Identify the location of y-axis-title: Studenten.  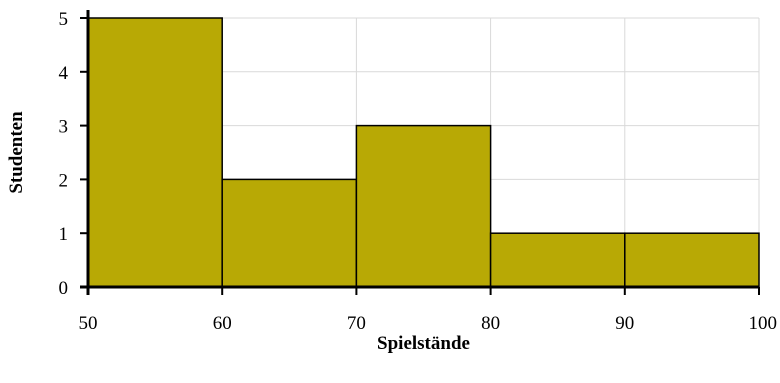
(16, 152).